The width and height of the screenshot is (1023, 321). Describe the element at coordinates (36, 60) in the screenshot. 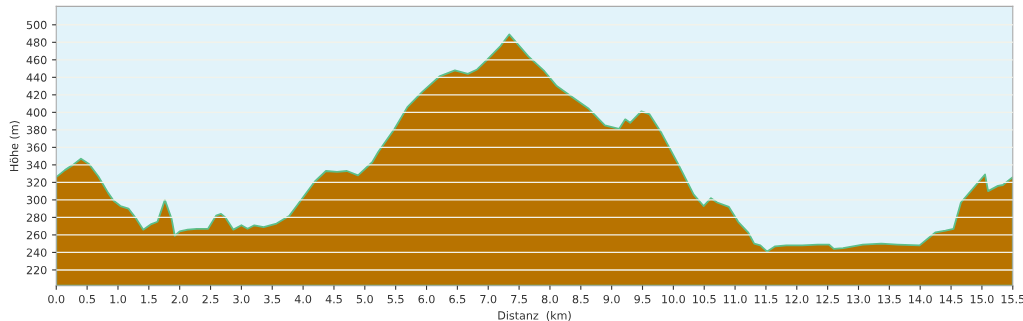

I see `y-tick-label: 460` at that location.